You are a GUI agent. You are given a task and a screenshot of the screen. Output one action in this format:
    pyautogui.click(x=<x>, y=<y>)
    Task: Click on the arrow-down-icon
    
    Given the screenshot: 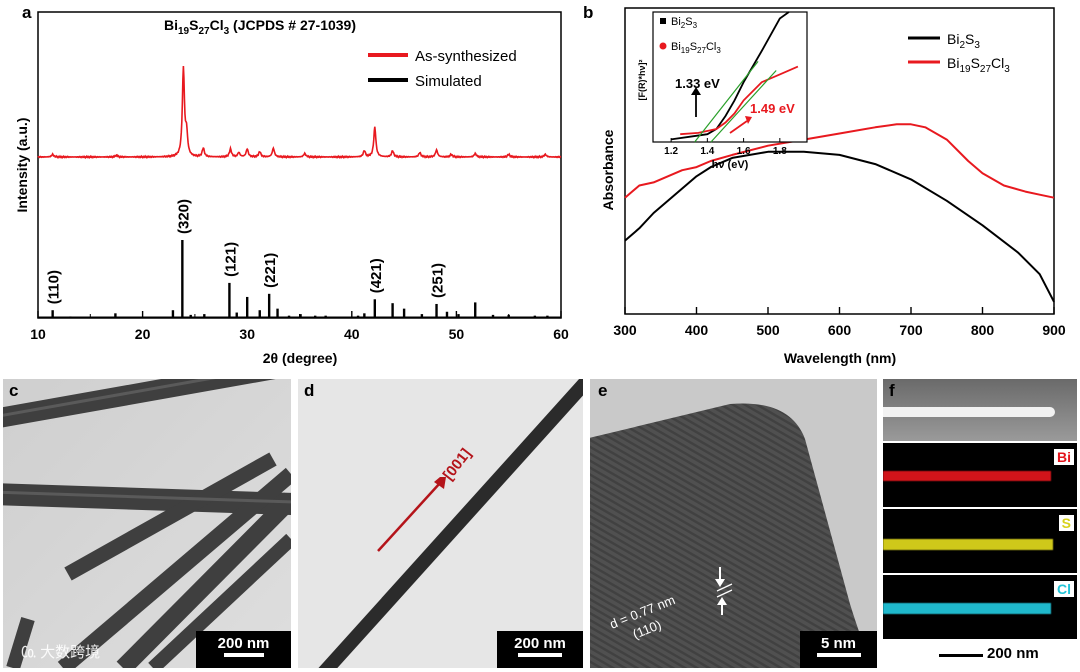 What is the action you would take?
    pyautogui.click(x=720, y=583)
    